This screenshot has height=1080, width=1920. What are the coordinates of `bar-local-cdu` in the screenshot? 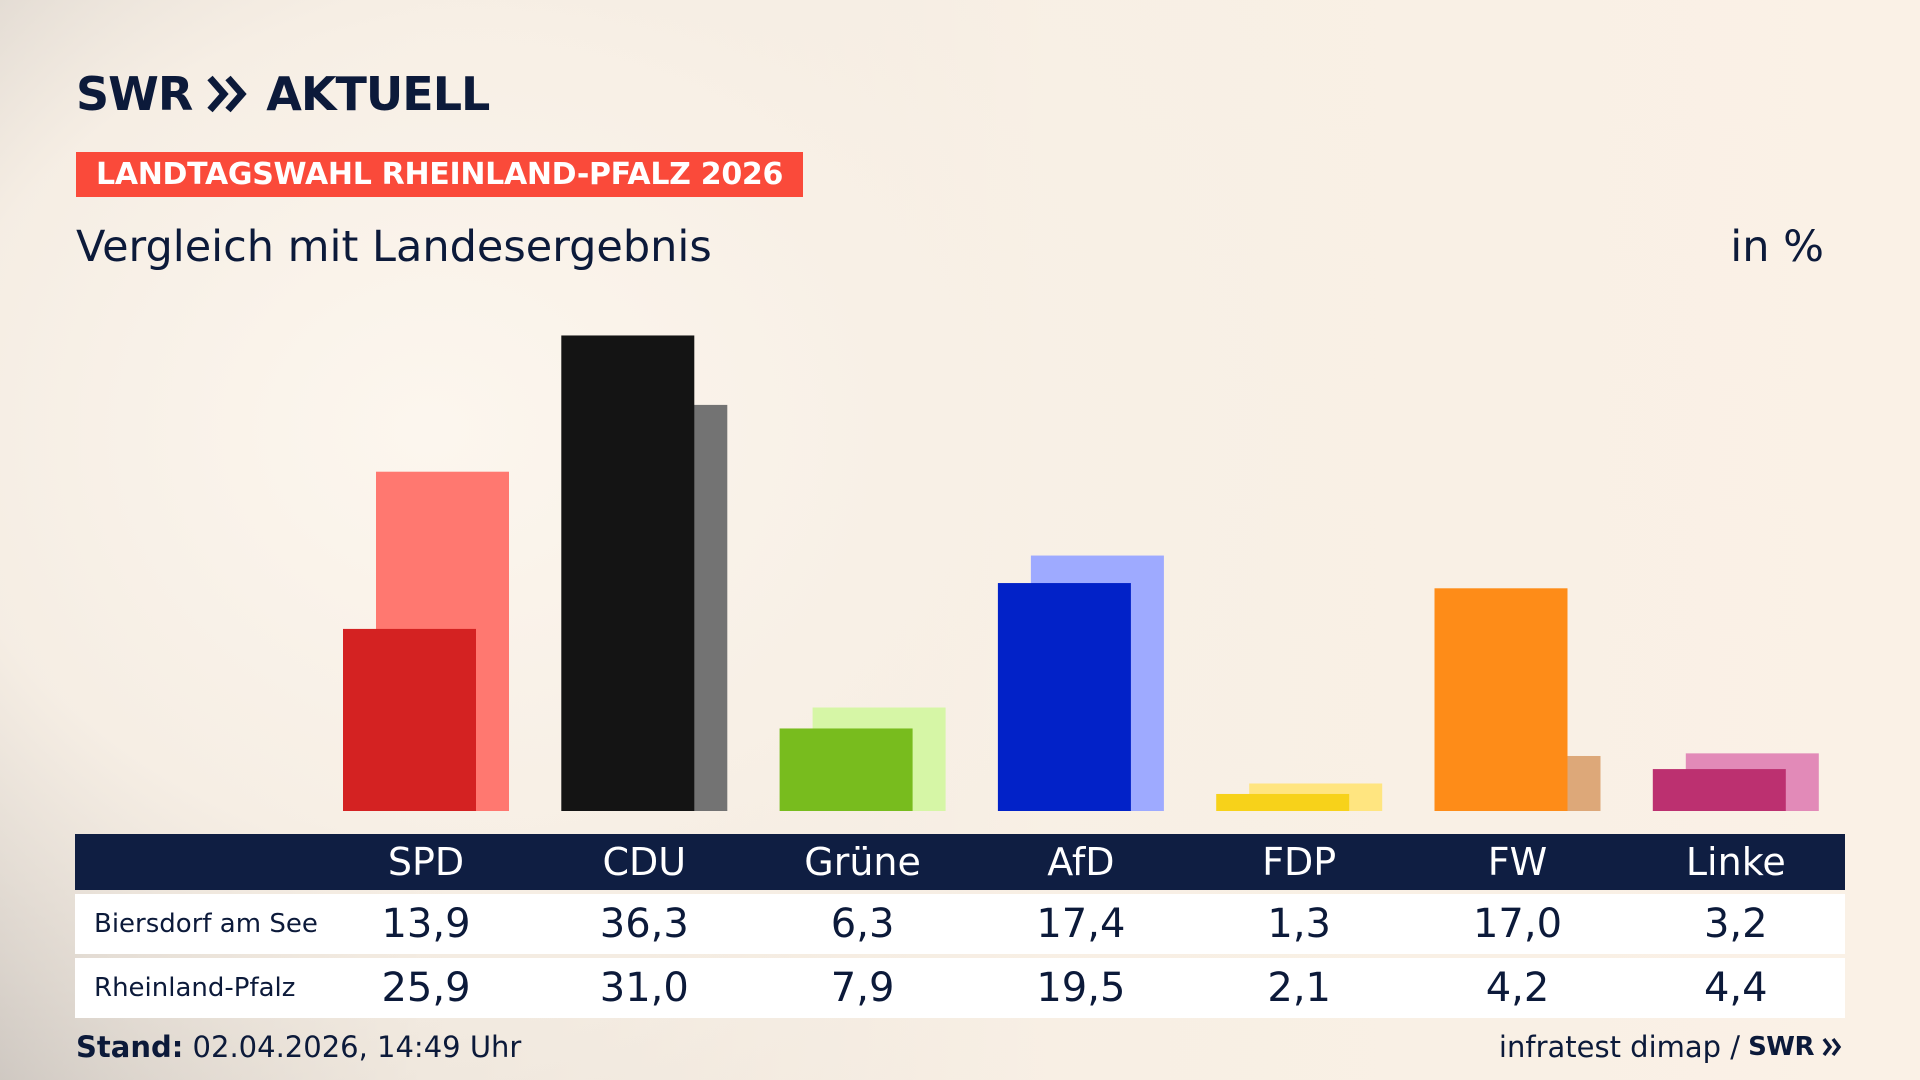 It's located at (628, 573).